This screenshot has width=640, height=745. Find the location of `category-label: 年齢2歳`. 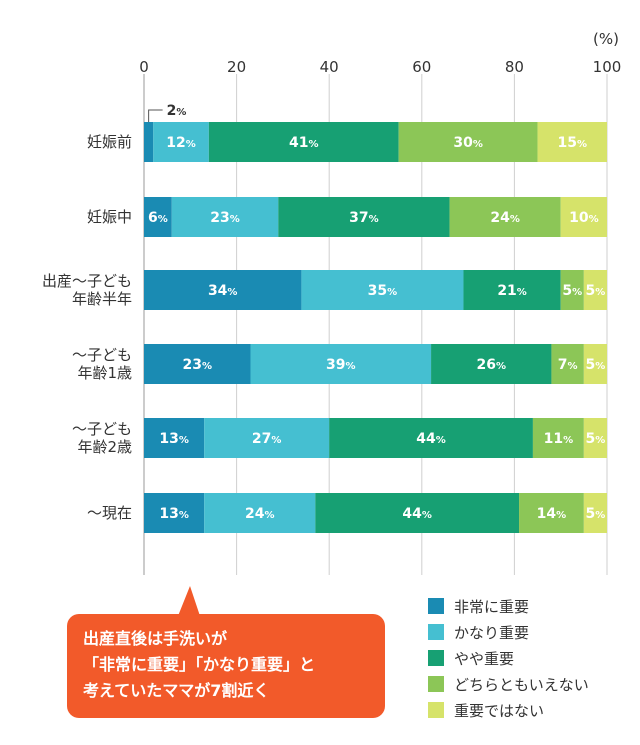

category-label: 年齢2歳 is located at coordinates (104, 447).